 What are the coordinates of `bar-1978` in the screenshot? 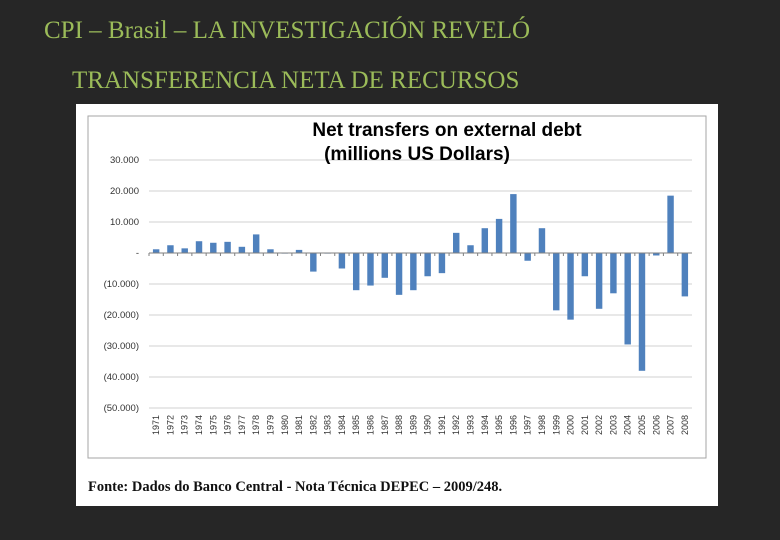 It's located at (256, 243).